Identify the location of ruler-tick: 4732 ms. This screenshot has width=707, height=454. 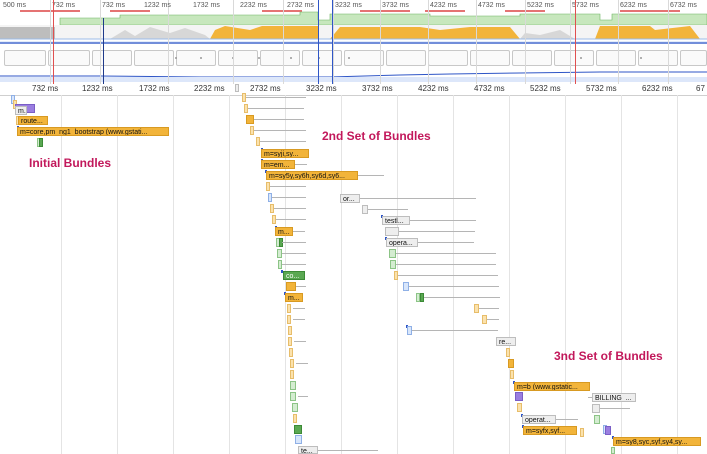
(489, 88).